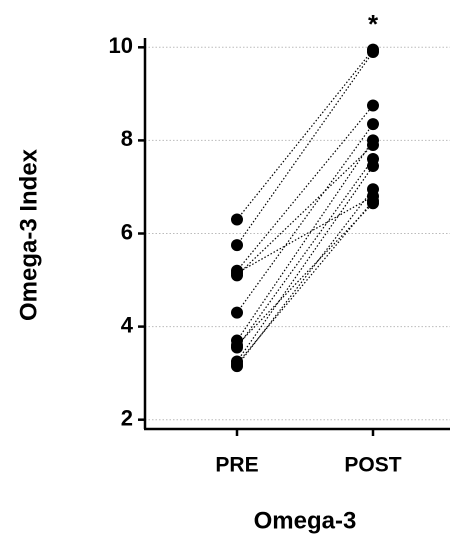  What do you see at coordinates (305, 520) in the screenshot?
I see `x-axis-label: Omega-3` at bounding box center [305, 520].